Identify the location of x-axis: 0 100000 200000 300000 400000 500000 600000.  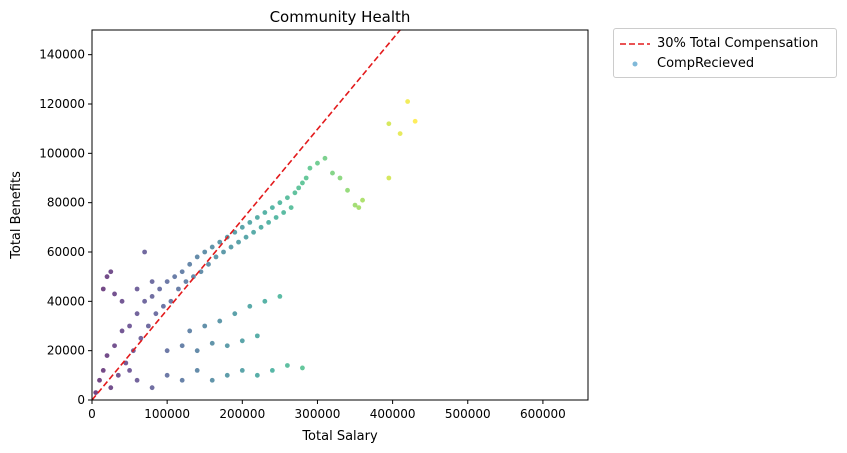
(327, 410).